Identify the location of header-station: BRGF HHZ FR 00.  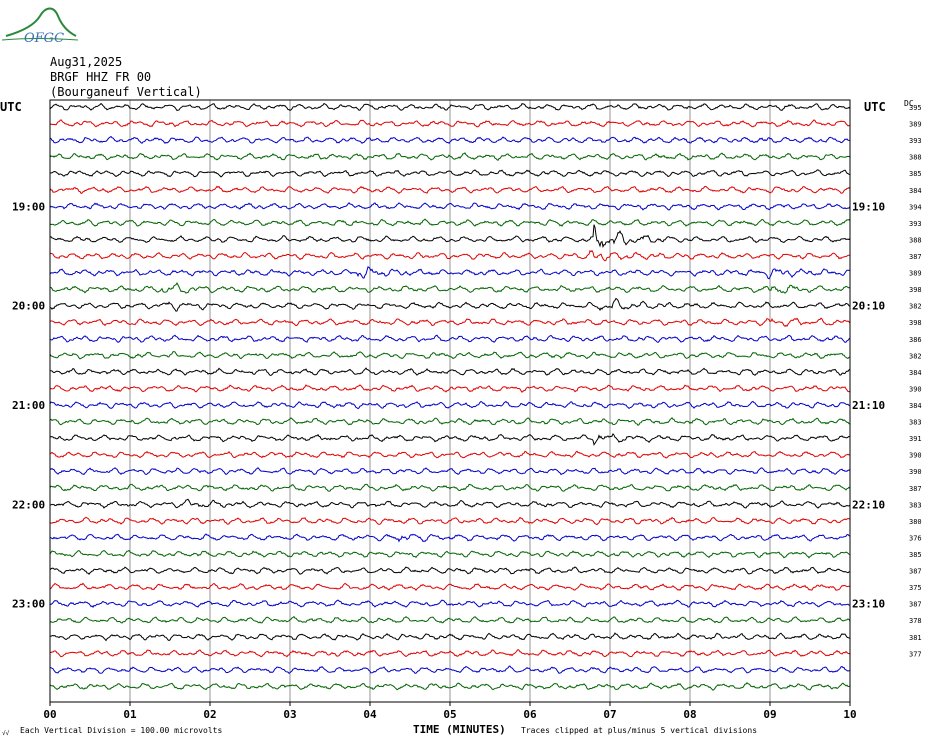
(101, 77).